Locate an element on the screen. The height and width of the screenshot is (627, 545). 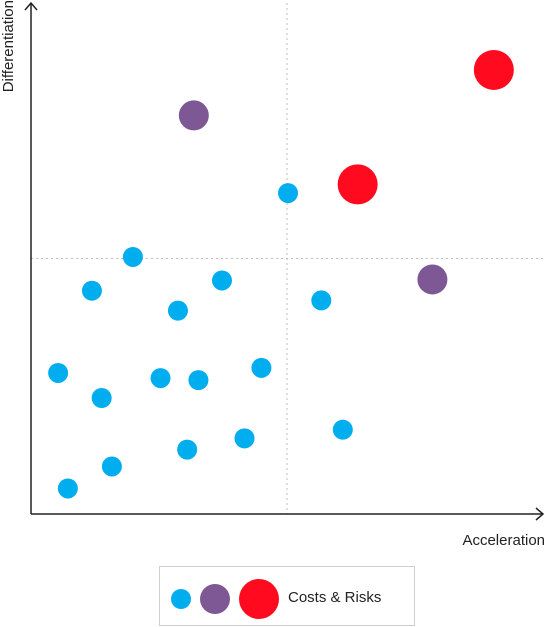
legend-medium-dot-icon is located at coordinates (215, 599).